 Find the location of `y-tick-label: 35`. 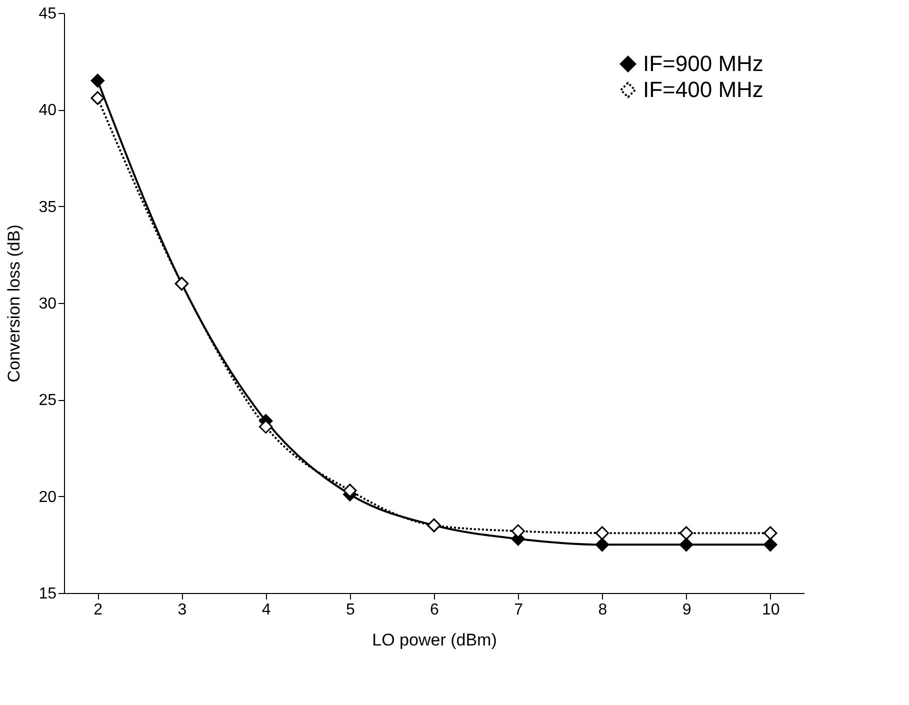

y-tick-label: 35 is located at coordinates (47, 207).